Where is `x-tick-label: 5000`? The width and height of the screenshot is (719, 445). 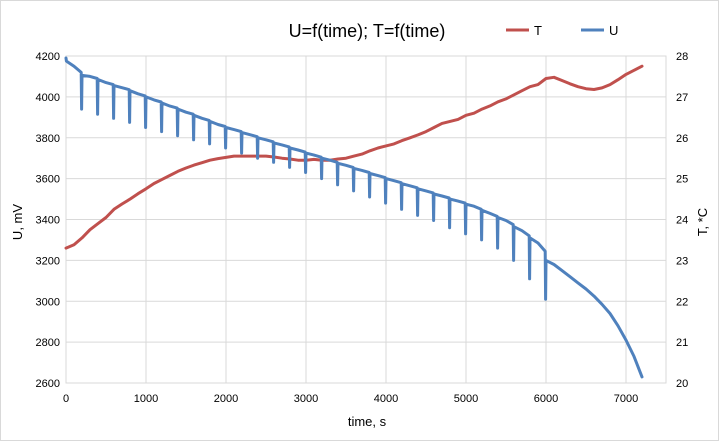 x-tick-label: 5000 is located at coordinates (466, 399).